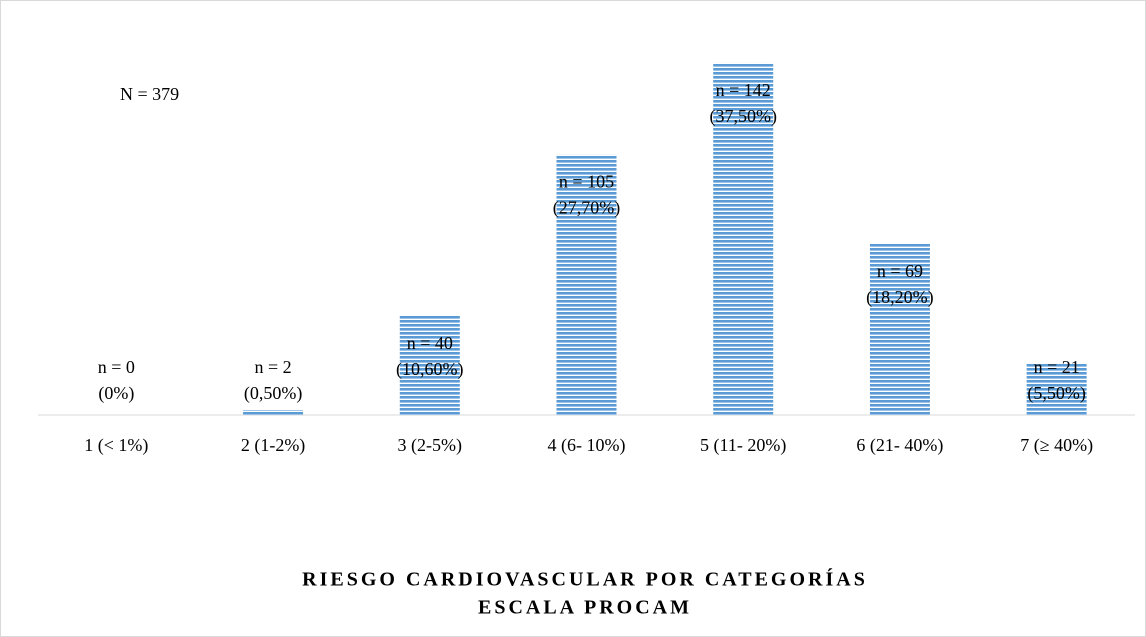 This screenshot has width=1146, height=637. I want to click on x-tick-label: 3 (2-5%), so click(430, 445).